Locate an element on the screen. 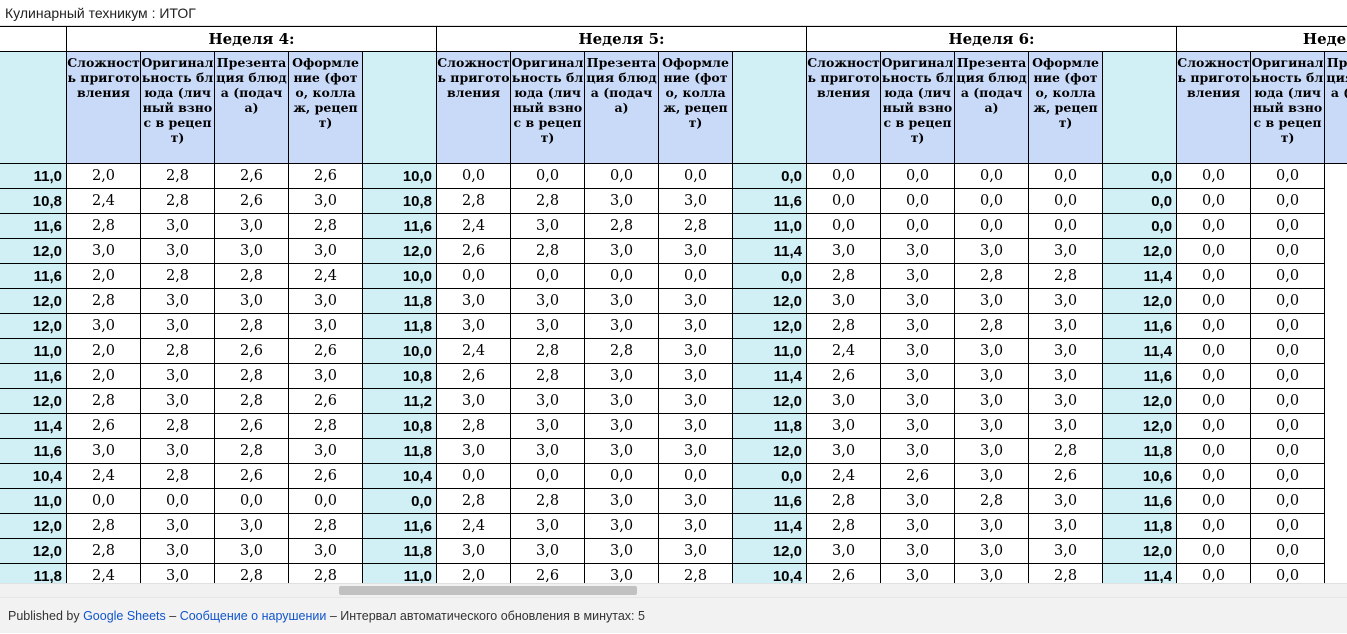 This screenshot has height=634, width=1347. week-total-cell: 11,6 is located at coordinates (33, 226).